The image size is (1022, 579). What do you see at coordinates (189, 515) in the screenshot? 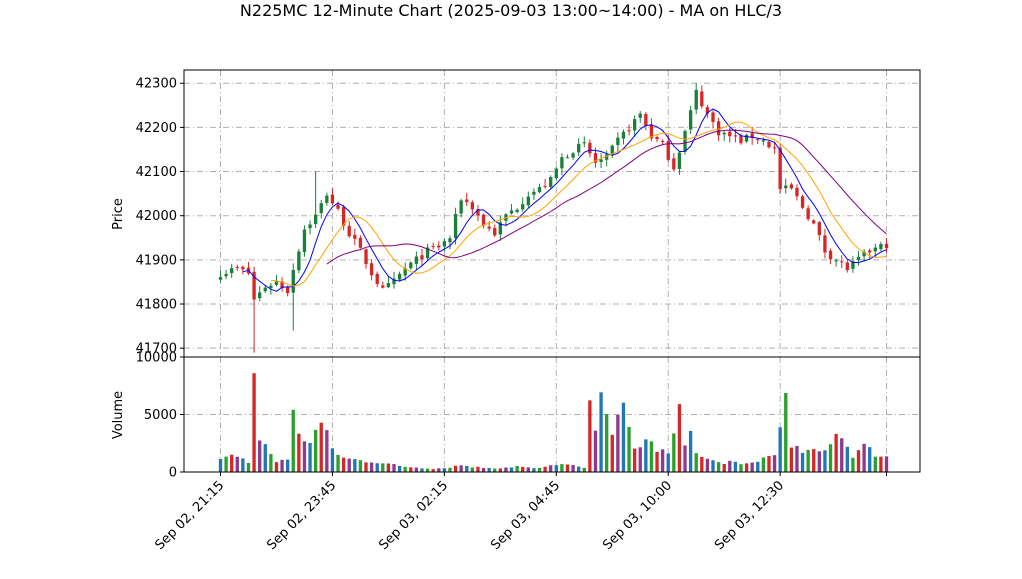
I see `x-tick-label: Sep 02, 21:15` at bounding box center [189, 515].